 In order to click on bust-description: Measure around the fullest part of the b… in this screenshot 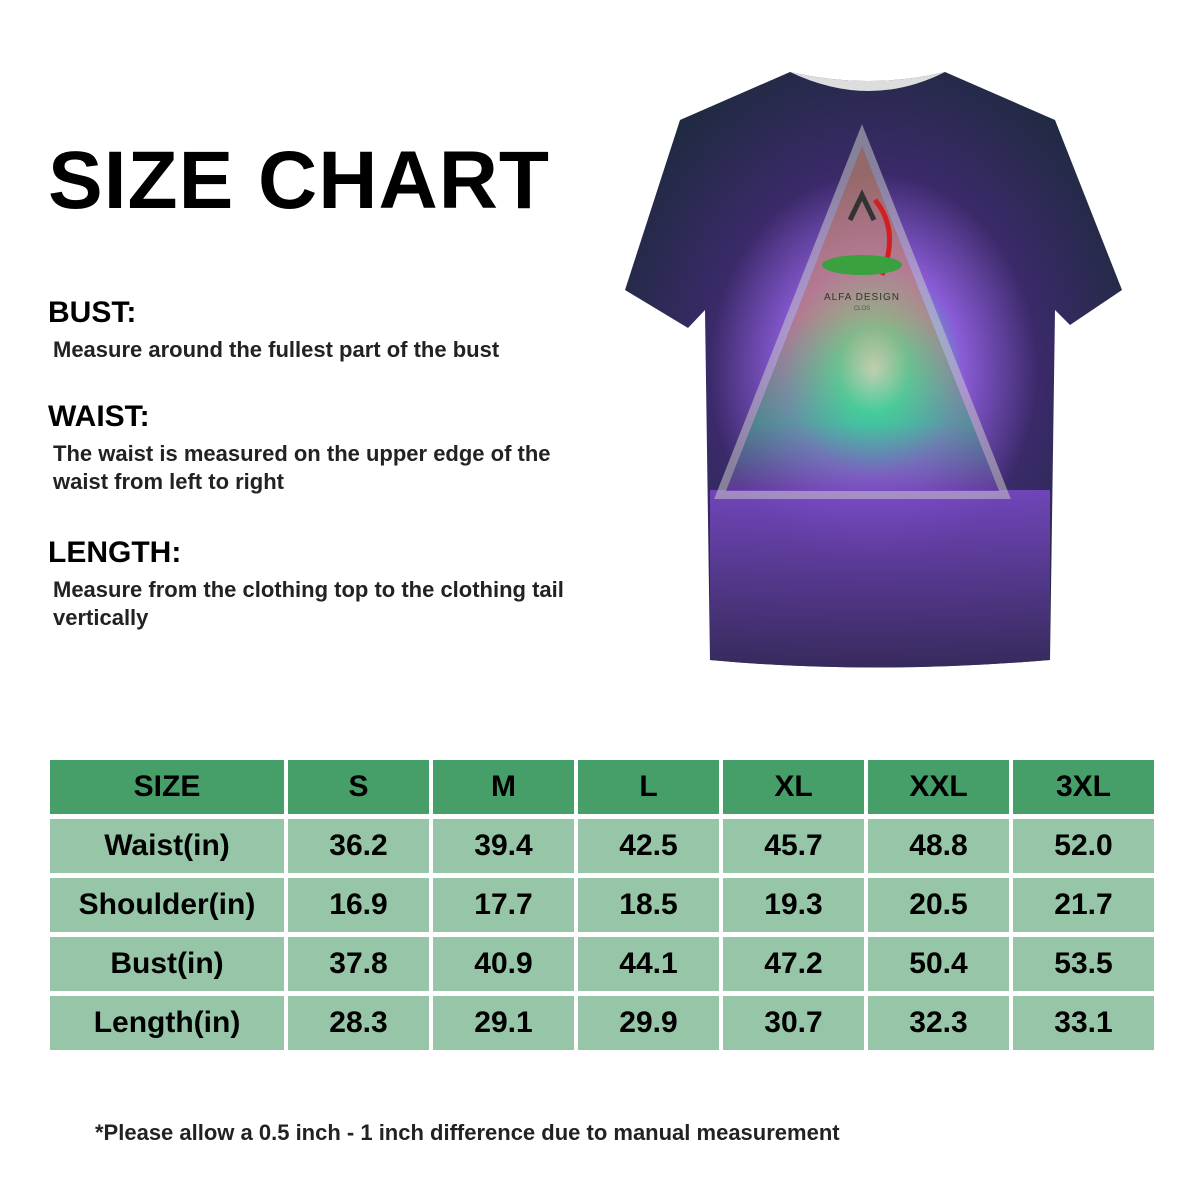, I will do `click(276, 349)`.